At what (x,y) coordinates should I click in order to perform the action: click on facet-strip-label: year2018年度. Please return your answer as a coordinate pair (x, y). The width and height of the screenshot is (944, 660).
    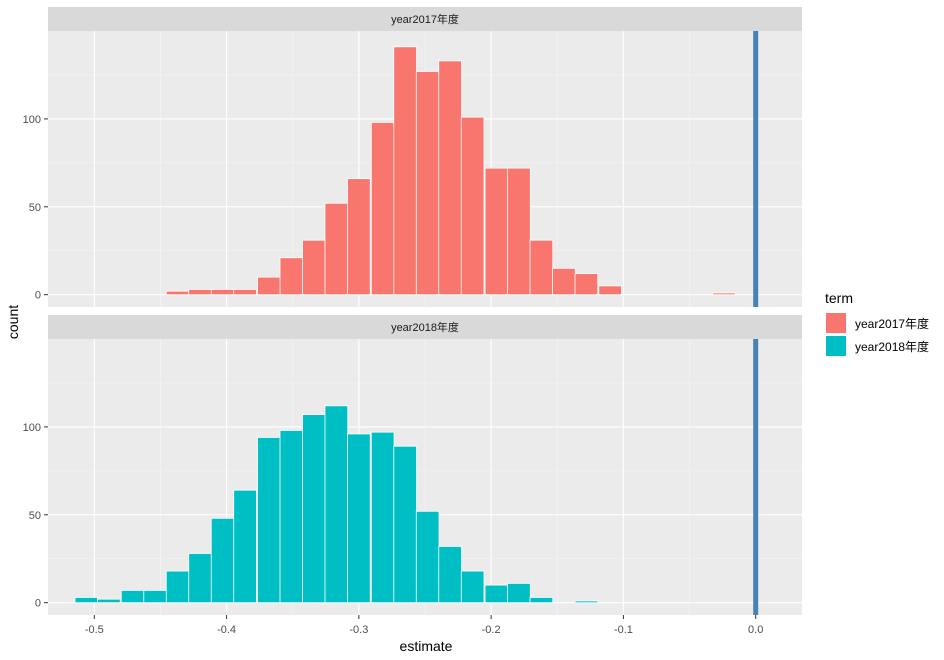
    Looking at the image, I should click on (425, 327).